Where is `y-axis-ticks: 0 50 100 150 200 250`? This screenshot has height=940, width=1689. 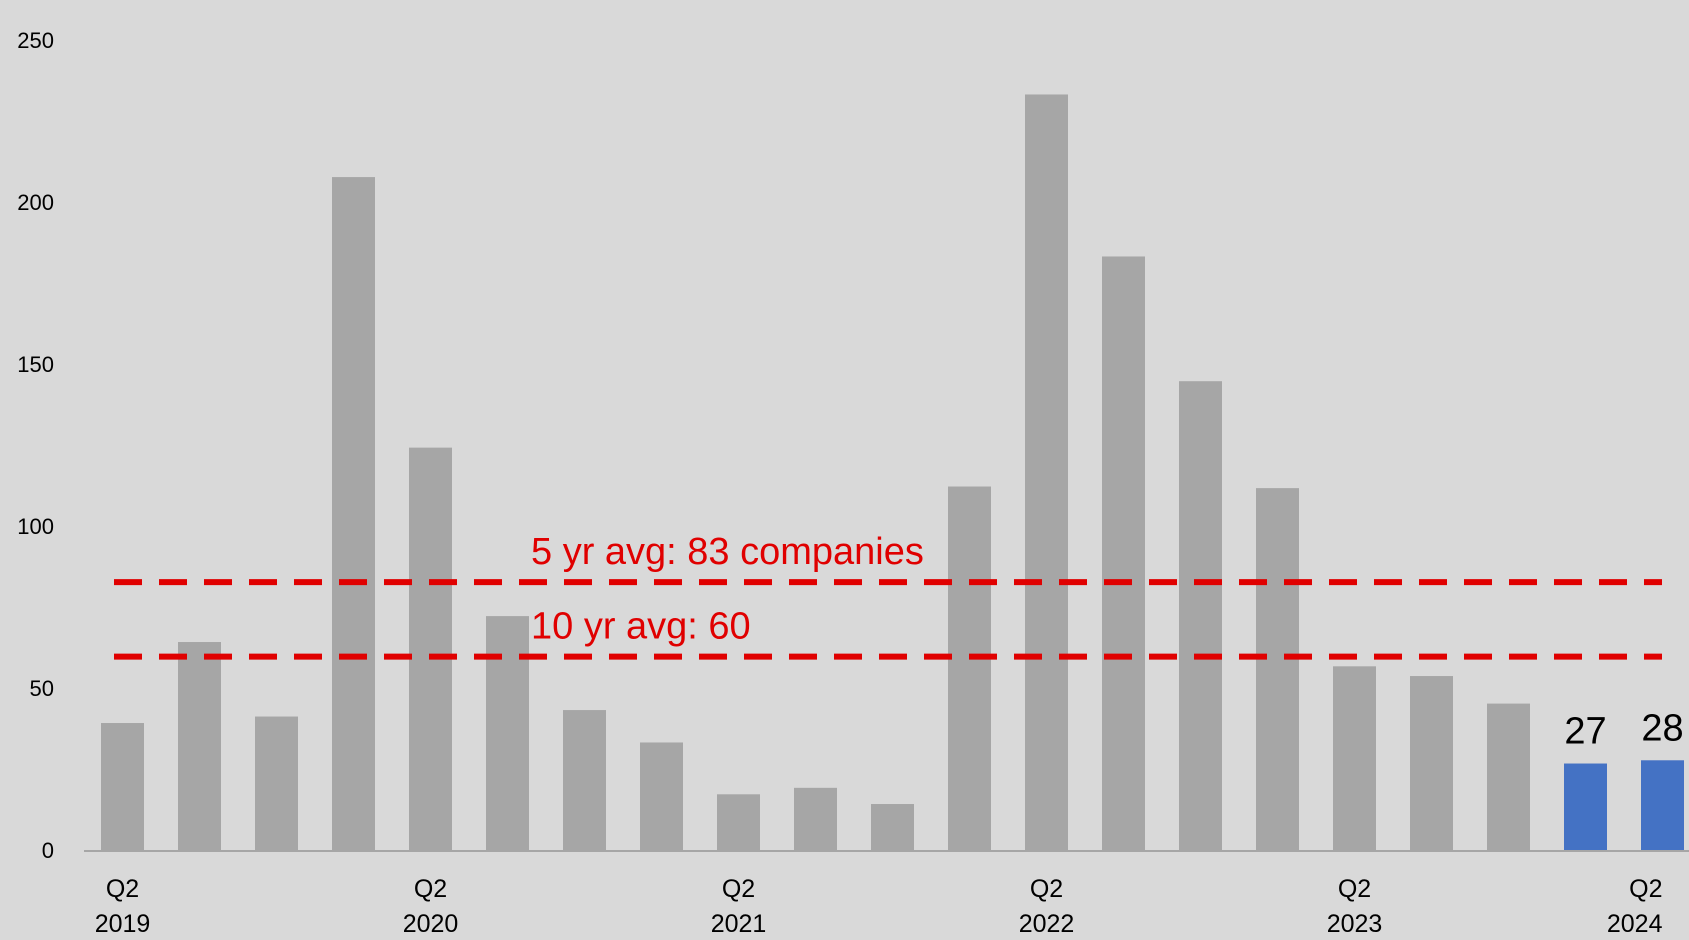 y-axis-ticks: 0 50 100 150 200 250 is located at coordinates (35, 445).